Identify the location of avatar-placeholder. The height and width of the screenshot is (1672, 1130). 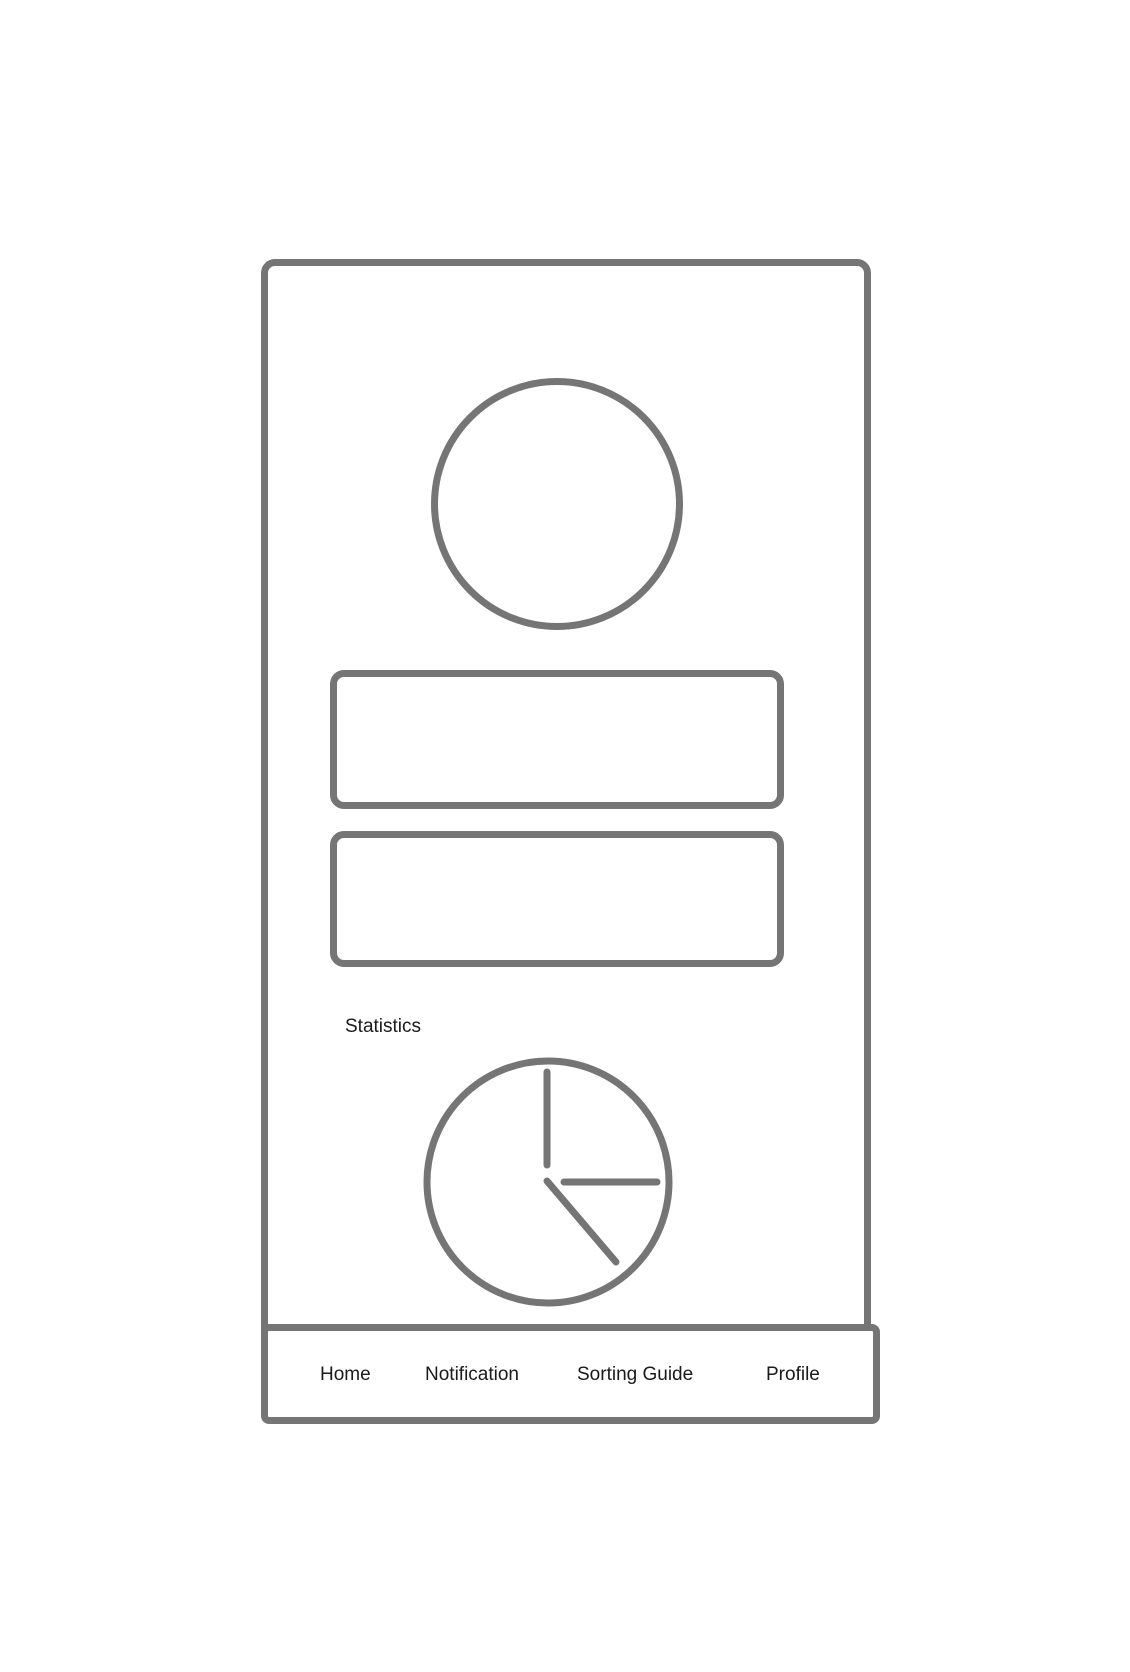
(557, 504).